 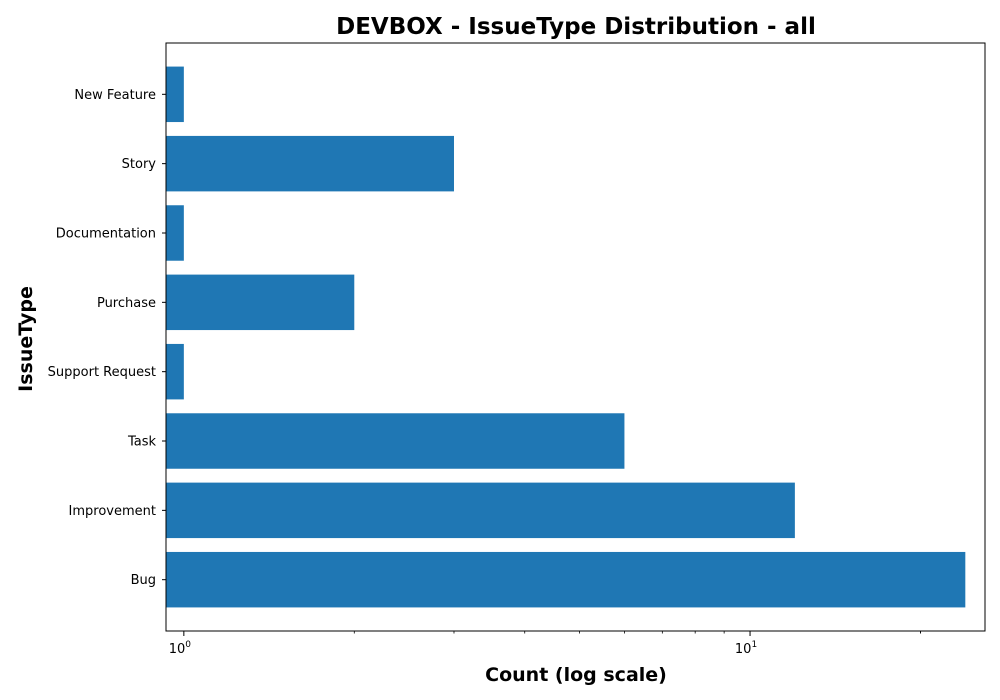 I want to click on bar-new-feature, so click(x=175, y=94).